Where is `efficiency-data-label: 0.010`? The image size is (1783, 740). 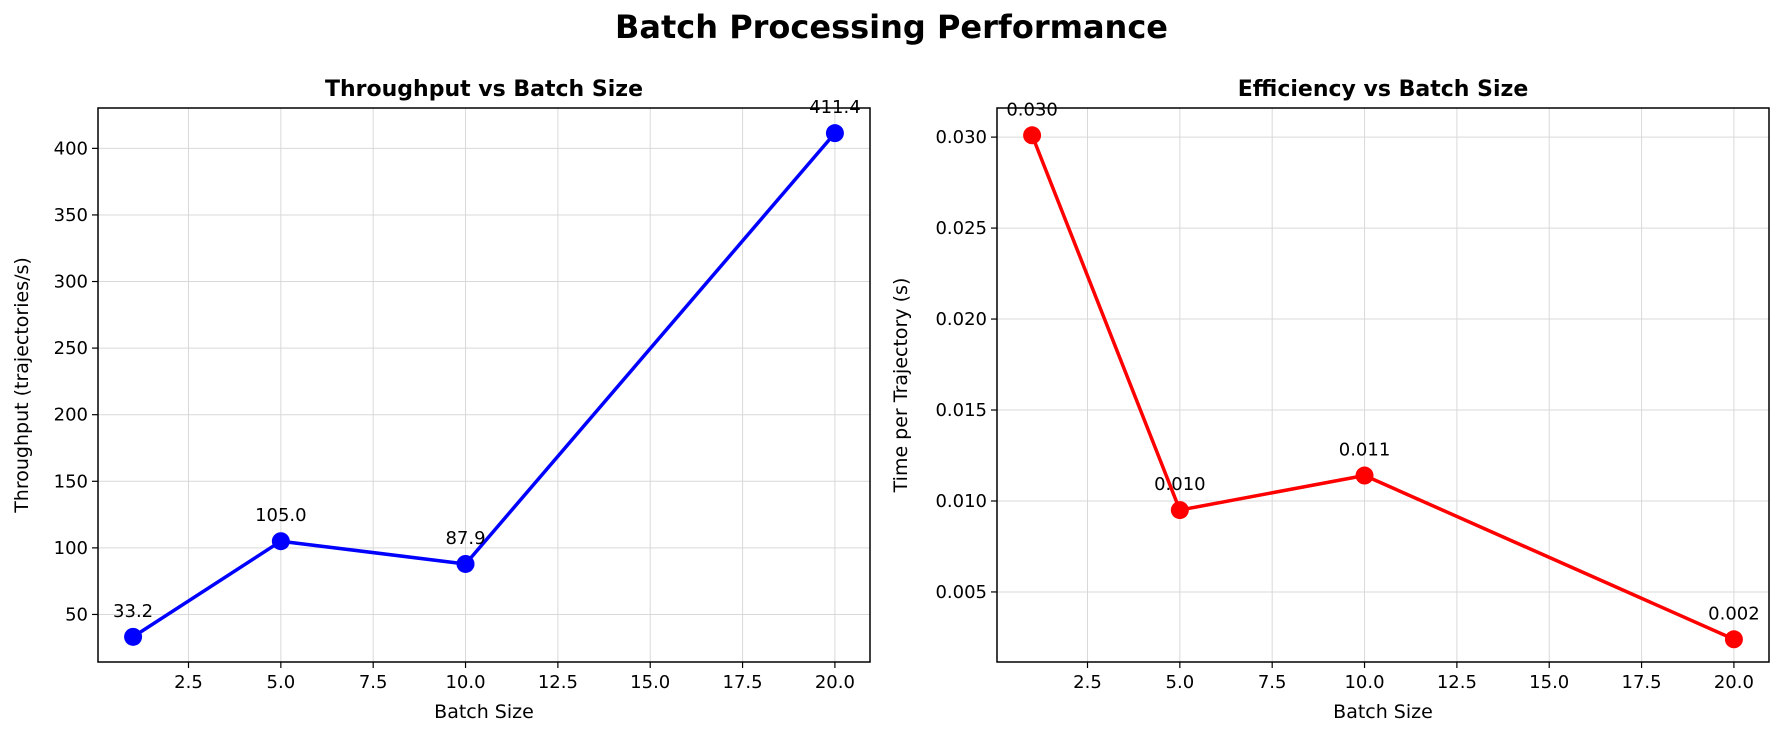 efficiency-data-label: 0.010 is located at coordinates (1180, 484).